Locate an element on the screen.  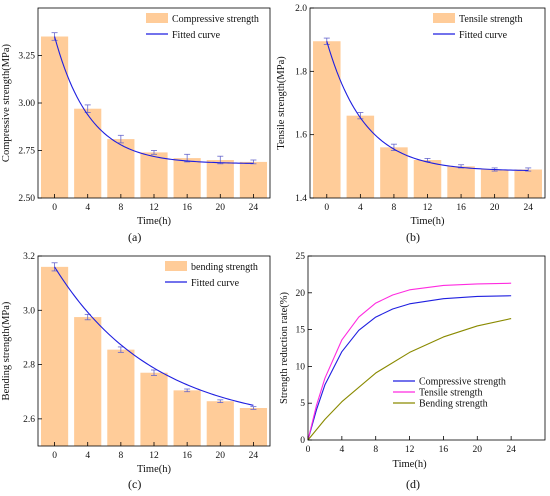
y-tick-label: 2.50 is located at coordinates (26, 199).